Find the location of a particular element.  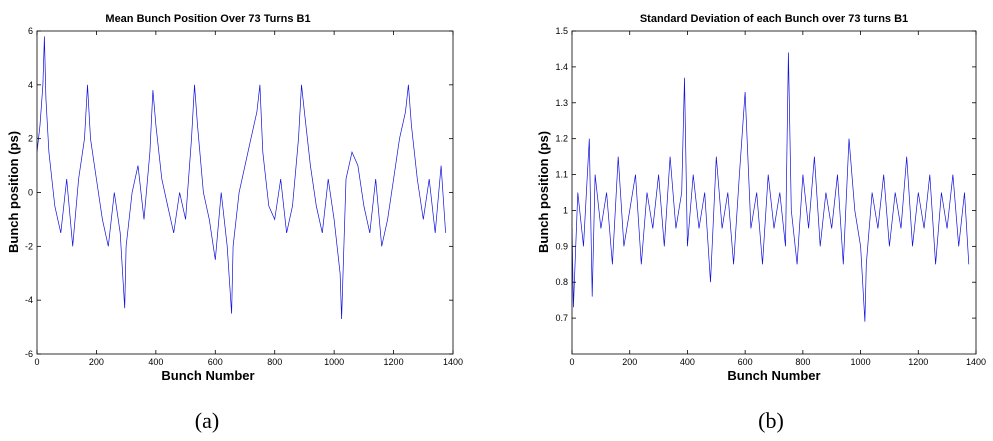

y-tick-label: 0.9 is located at coordinates (561, 246).